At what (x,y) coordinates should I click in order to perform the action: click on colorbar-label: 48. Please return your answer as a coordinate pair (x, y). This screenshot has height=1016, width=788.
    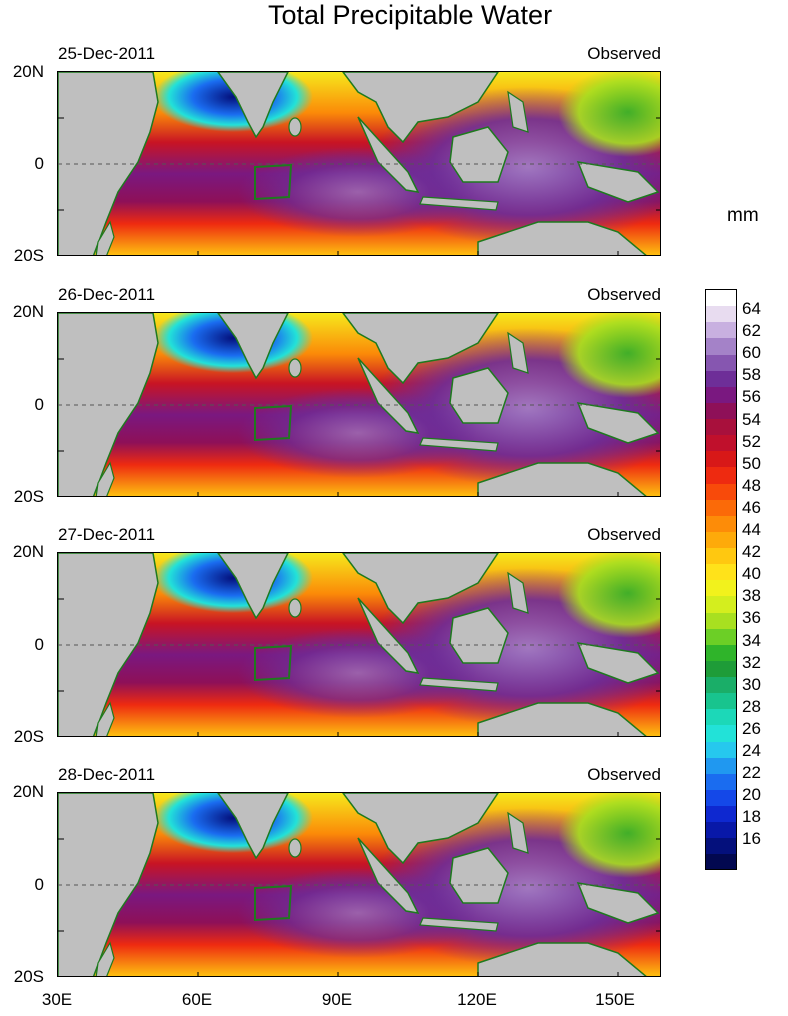
    Looking at the image, I should click on (751, 485).